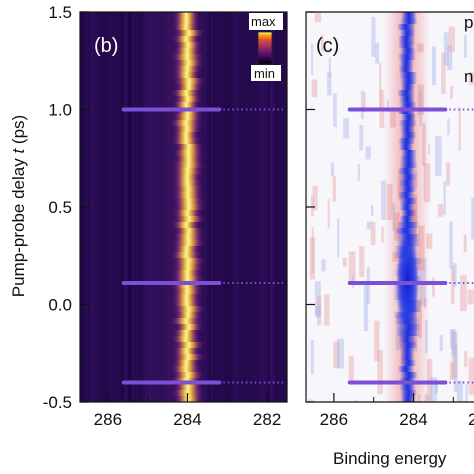  I want to click on panel-c-peak, so click(407, 207).